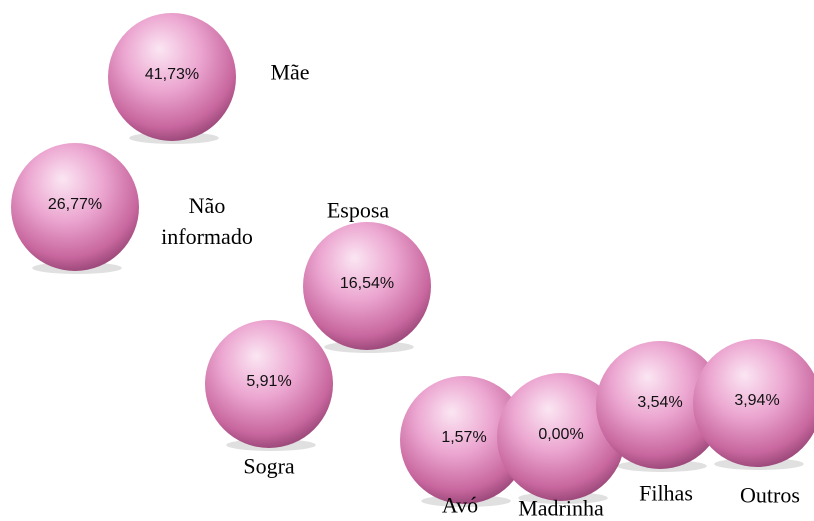 Image resolution: width=814 pixels, height=521 pixels. What do you see at coordinates (75, 204) in the screenshot?
I see `value-label: 26,77%` at bounding box center [75, 204].